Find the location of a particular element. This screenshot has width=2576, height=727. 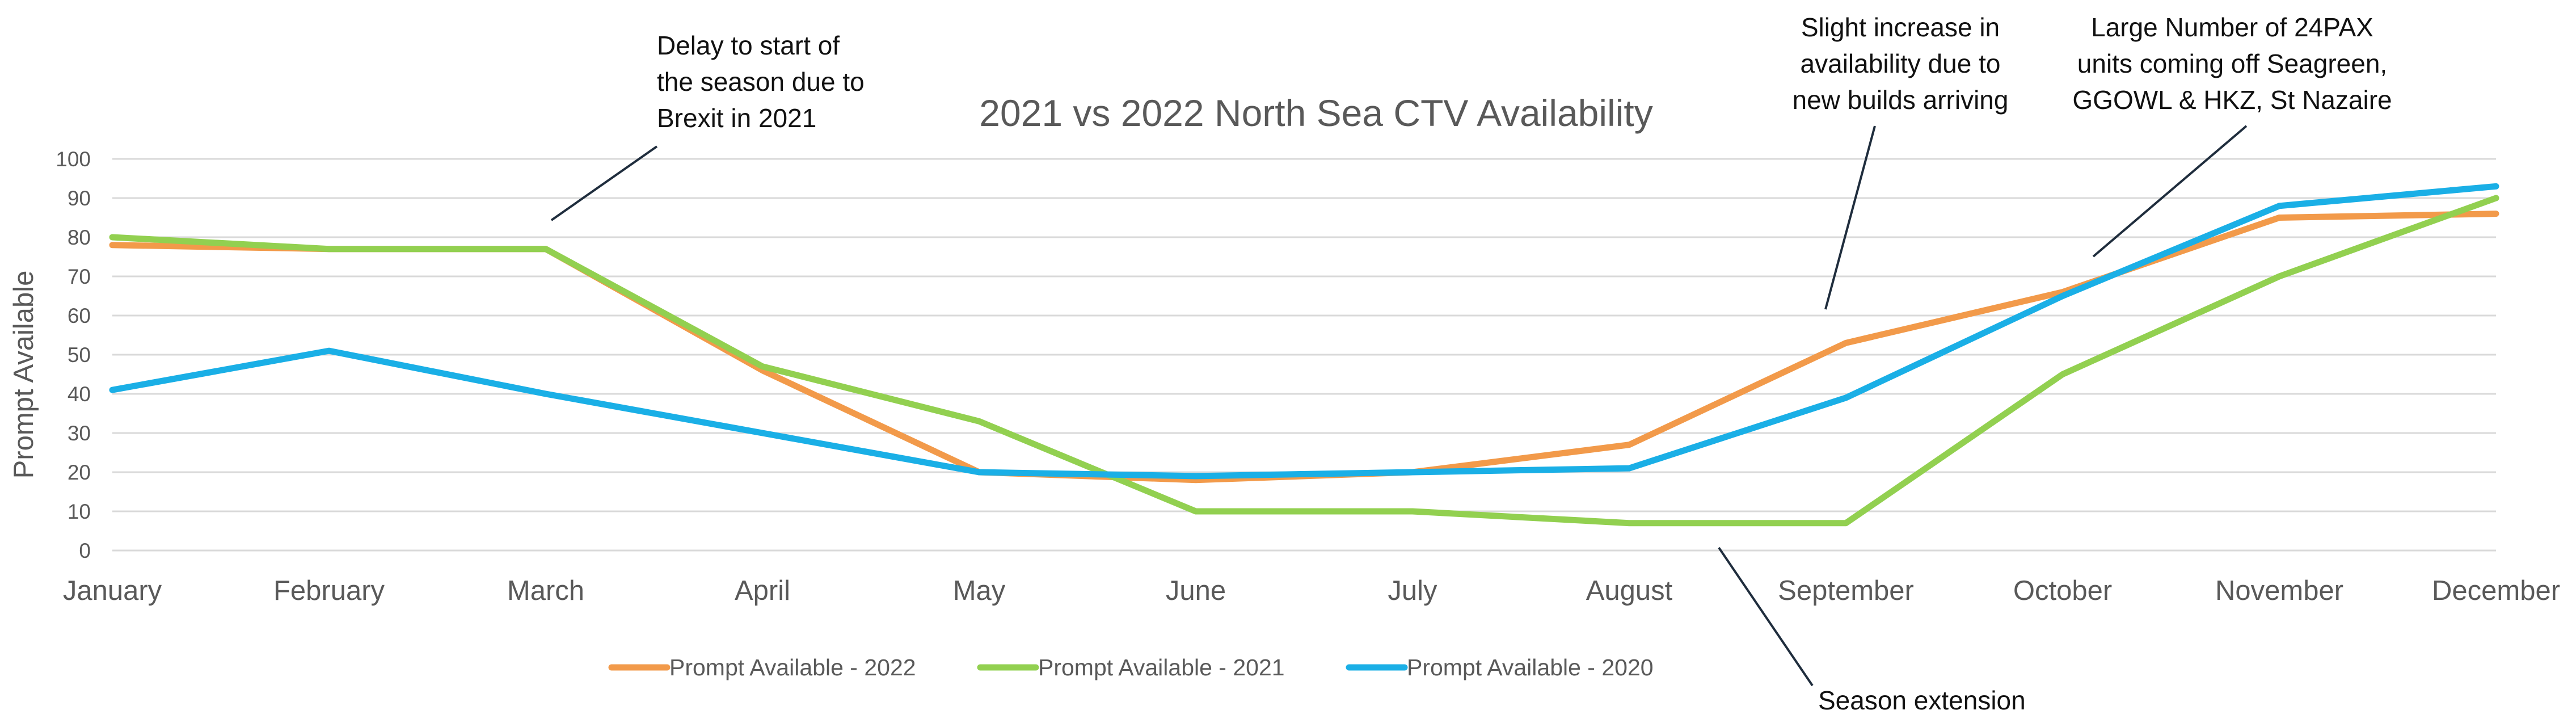

x-tick-label: May is located at coordinates (979, 590).